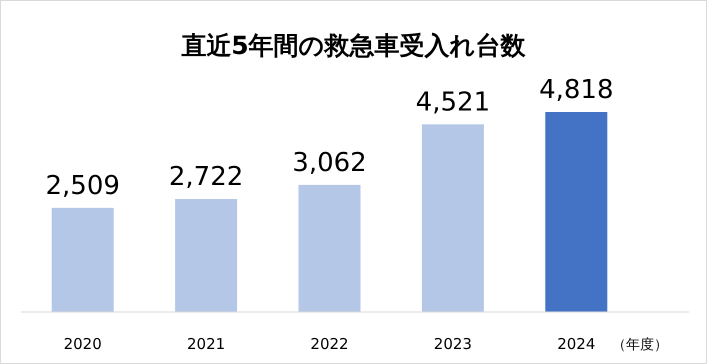  Describe the element at coordinates (453, 344) in the screenshot. I see `x-tick-label: 2023` at that location.